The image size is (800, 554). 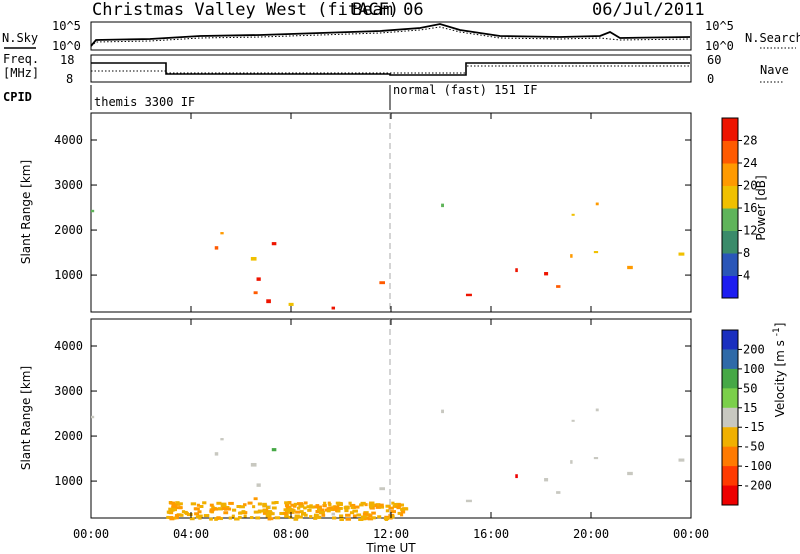 What do you see at coordinates (719, 46) in the screenshot?
I see `nsearch-tick-bottom: 10^0` at bounding box center [719, 46].